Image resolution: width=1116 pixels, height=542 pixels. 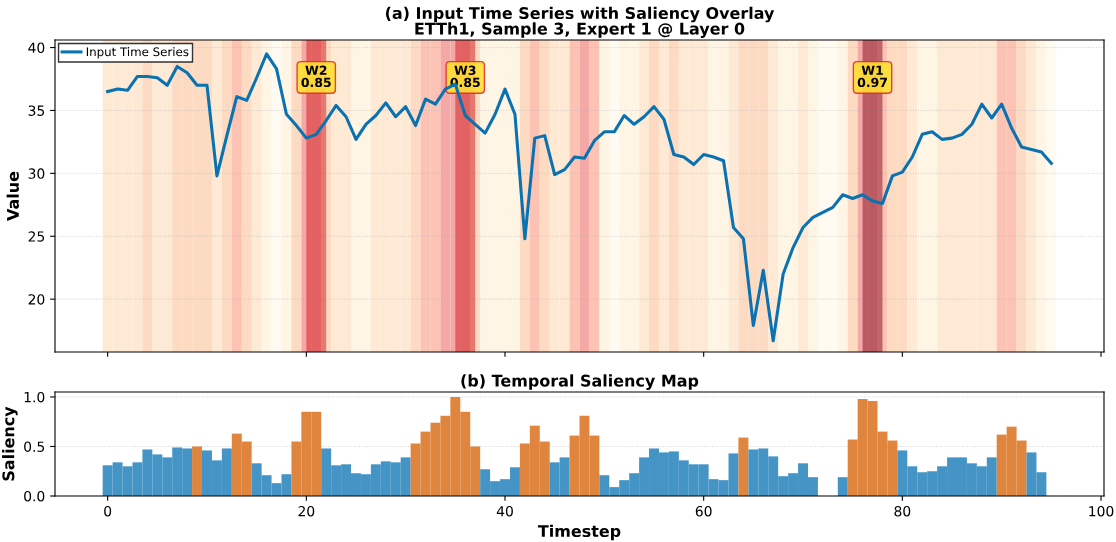 I want to click on x-tick-label: 80, so click(x=902, y=511).